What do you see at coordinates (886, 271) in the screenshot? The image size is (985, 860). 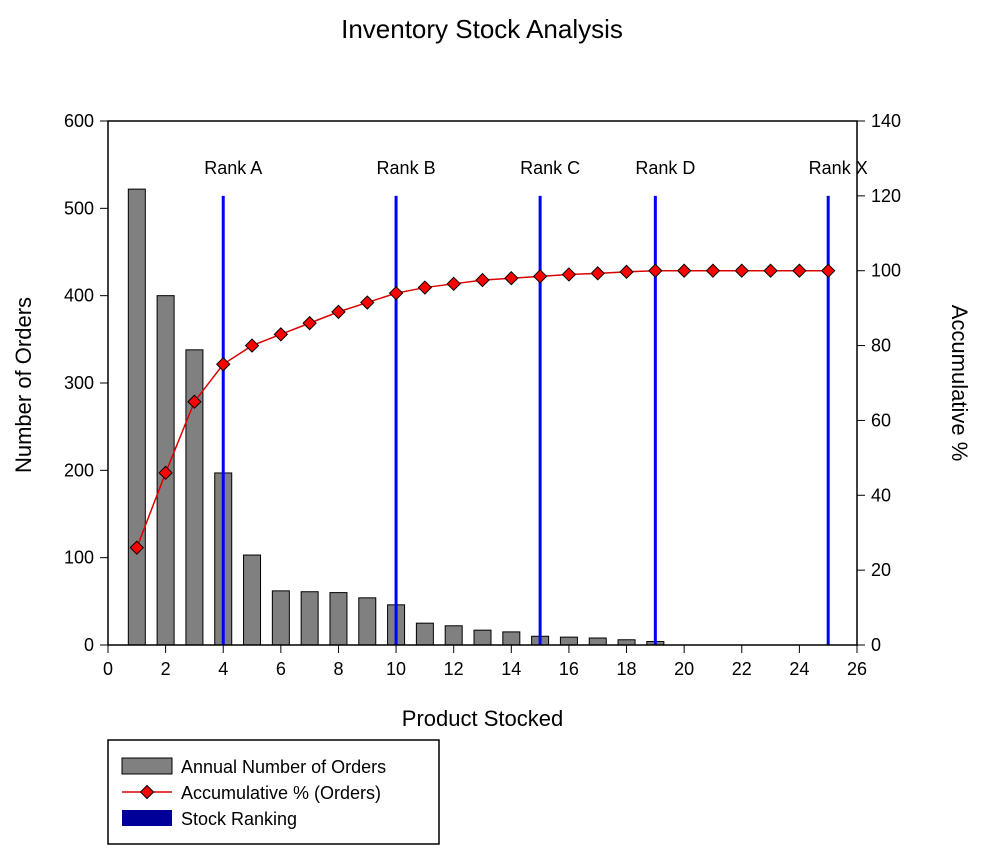 I see `y2-tick-label: 100` at bounding box center [886, 271].